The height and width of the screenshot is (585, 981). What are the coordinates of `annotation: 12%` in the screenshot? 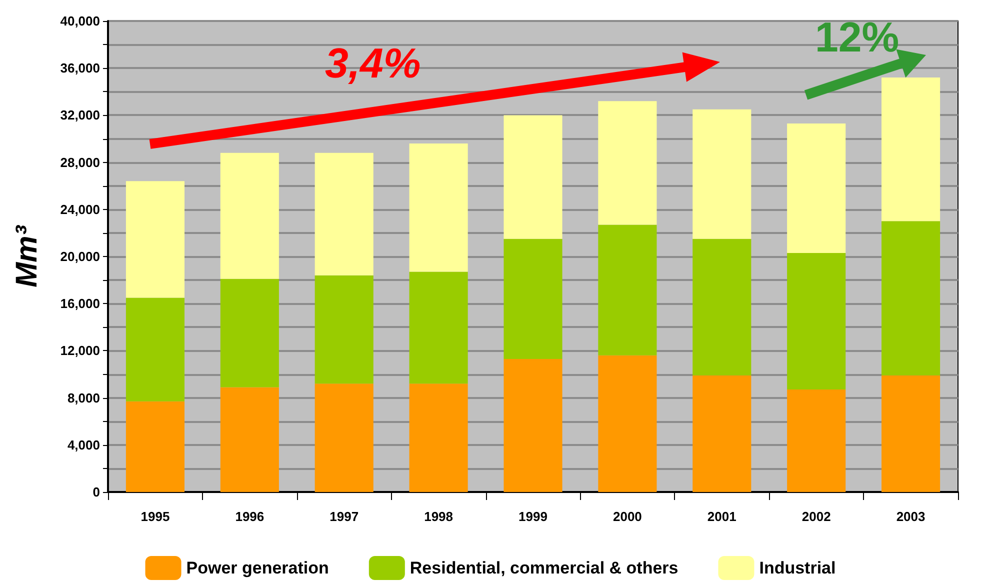 It's located at (857, 37).